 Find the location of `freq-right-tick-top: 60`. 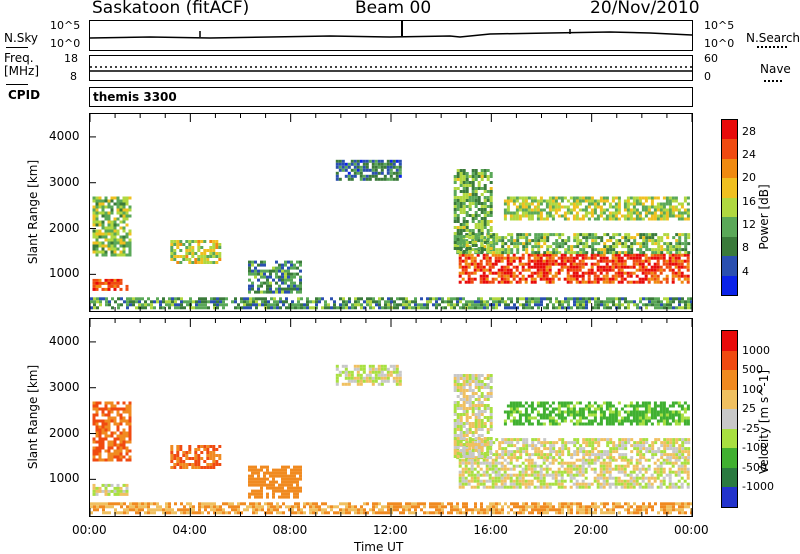

freq-right-tick-top: 60 is located at coordinates (711, 58).